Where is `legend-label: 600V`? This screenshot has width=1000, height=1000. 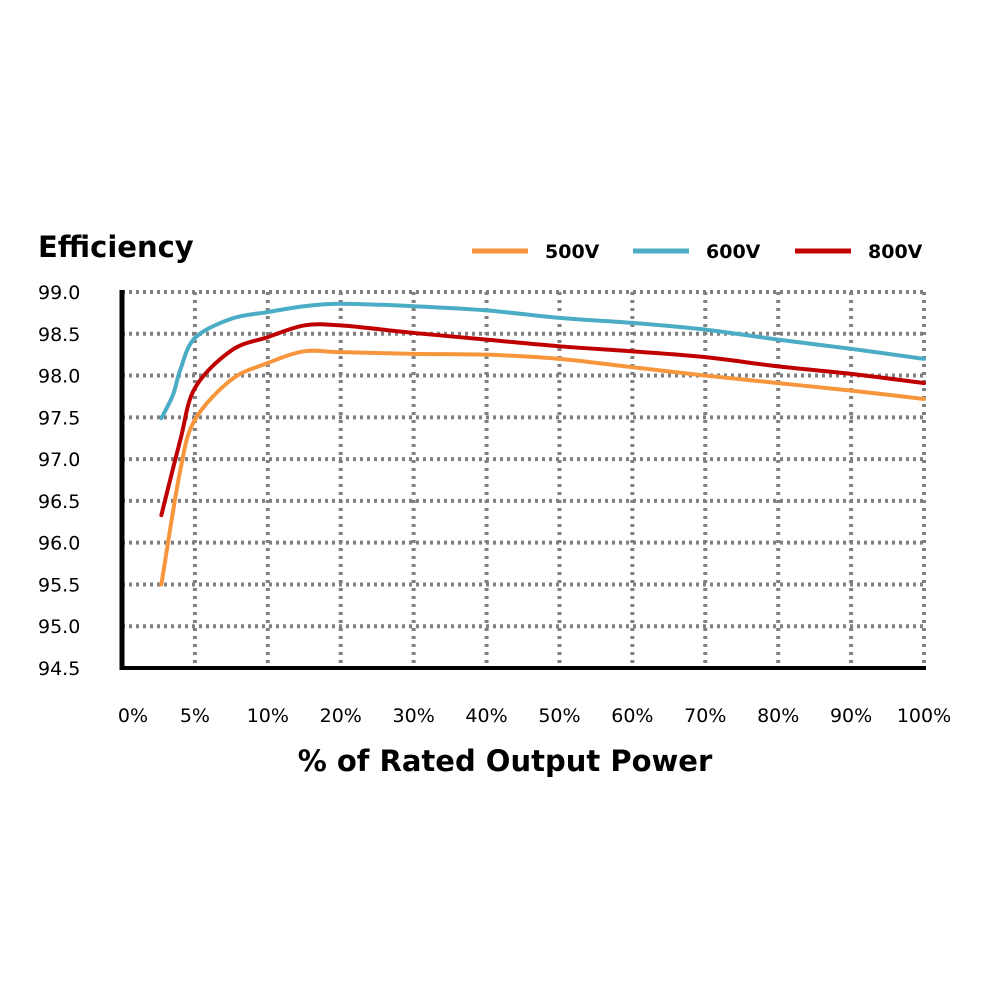 legend-label: 600V is located at coordinates (733, 252).